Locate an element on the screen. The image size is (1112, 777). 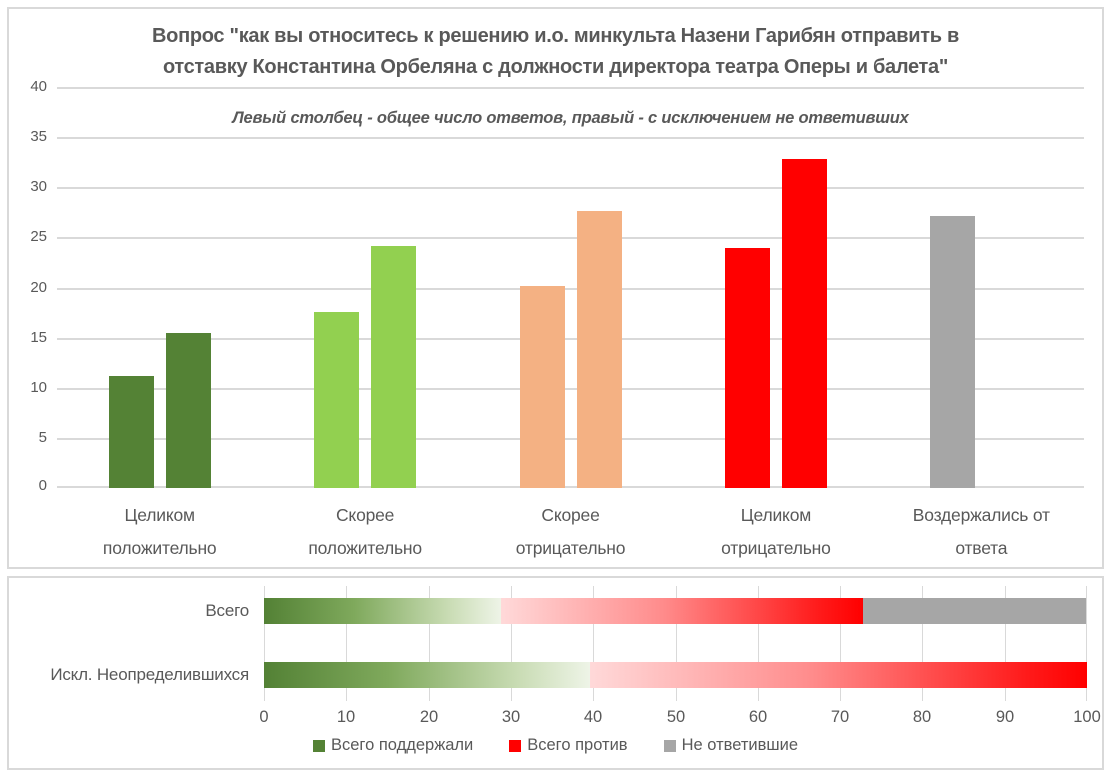
x-tick-label: 70 is located at coordinates (840, 717).